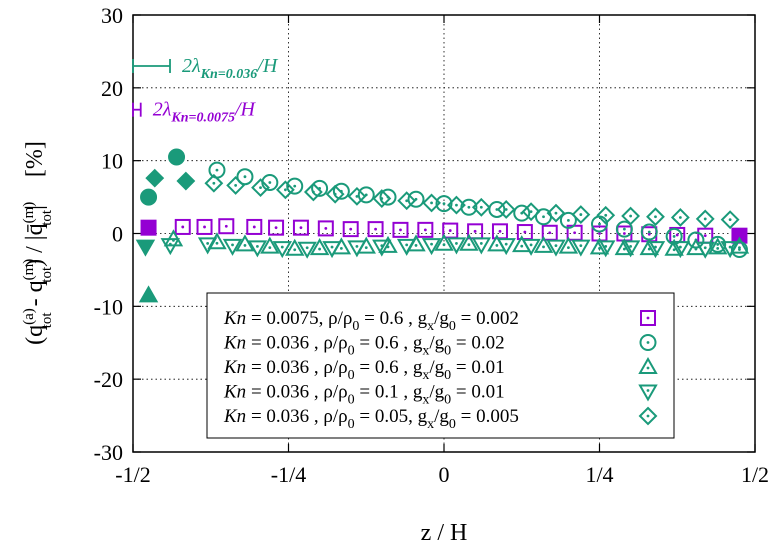 The image size is (779, 549). I want to click on y-tick-label: 0, so click(117, 234).